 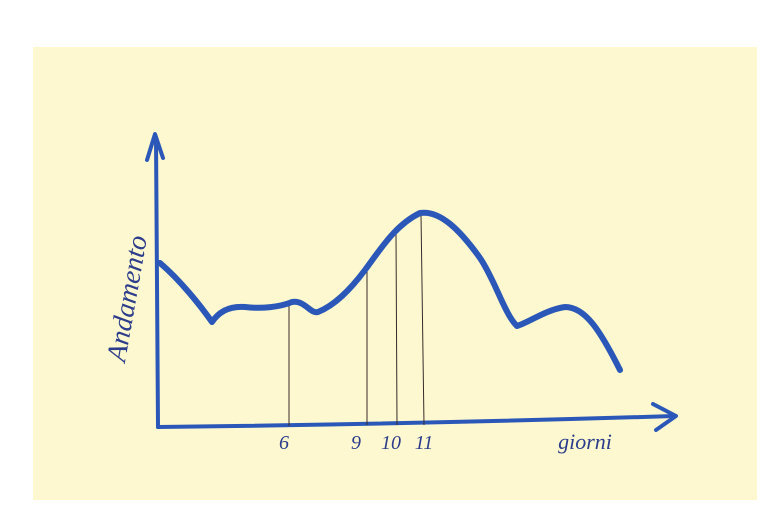 What do you see at coordinates (157, 282) in the screenshot?
I see `y-axis` at bounding box center [157, 282].